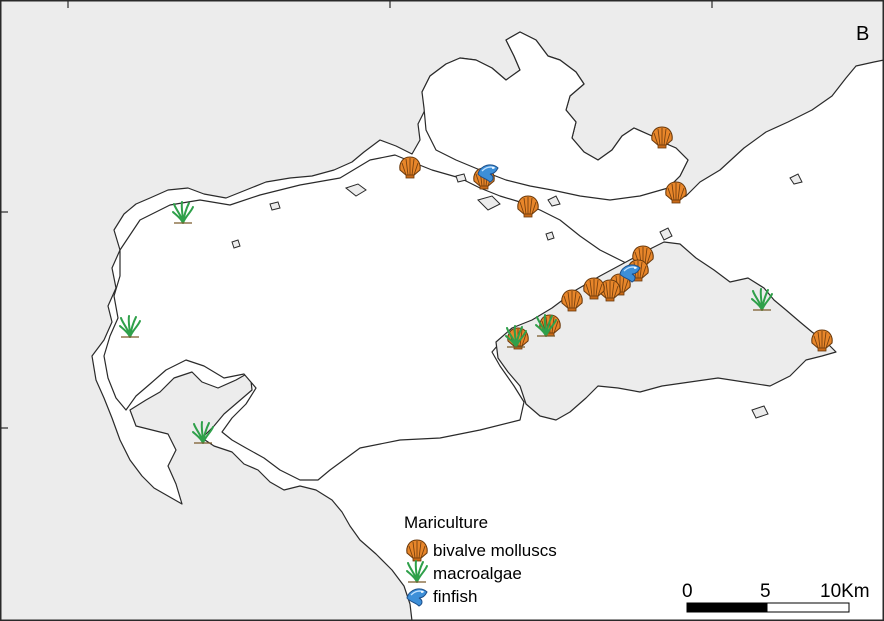 The width and height of the screenshot is (884, 621). What do you see at coordinates (687, 591) in the screenshot?
I see `scale-label-0: 0` at bounding box center [687, 591].